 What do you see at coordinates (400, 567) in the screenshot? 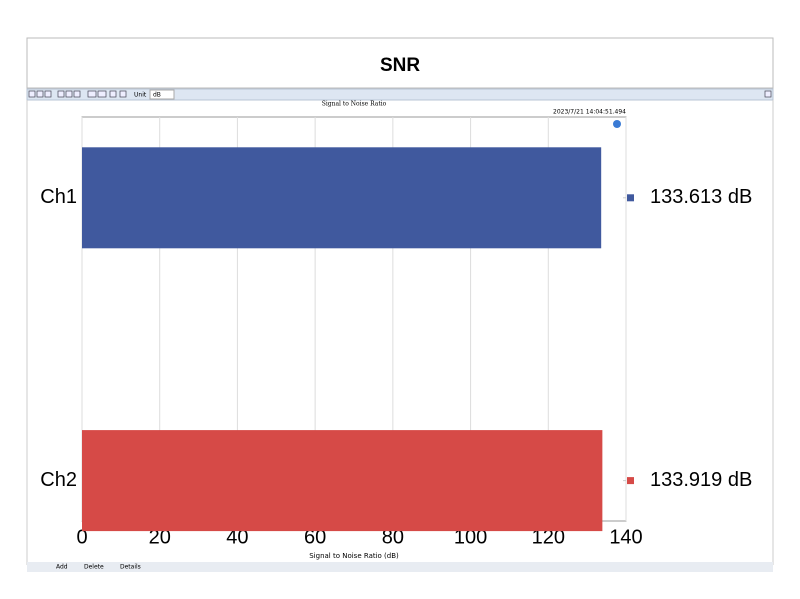
I see `footer-bar` at bounding box center [400, 567].